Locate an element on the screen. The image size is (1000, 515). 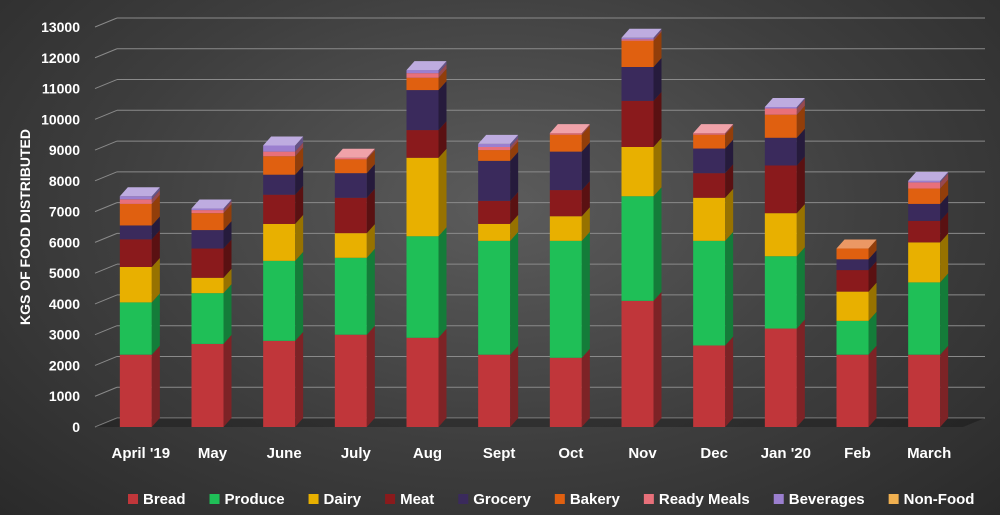
legend-label: Beverages is located at coordinates (827, 499).